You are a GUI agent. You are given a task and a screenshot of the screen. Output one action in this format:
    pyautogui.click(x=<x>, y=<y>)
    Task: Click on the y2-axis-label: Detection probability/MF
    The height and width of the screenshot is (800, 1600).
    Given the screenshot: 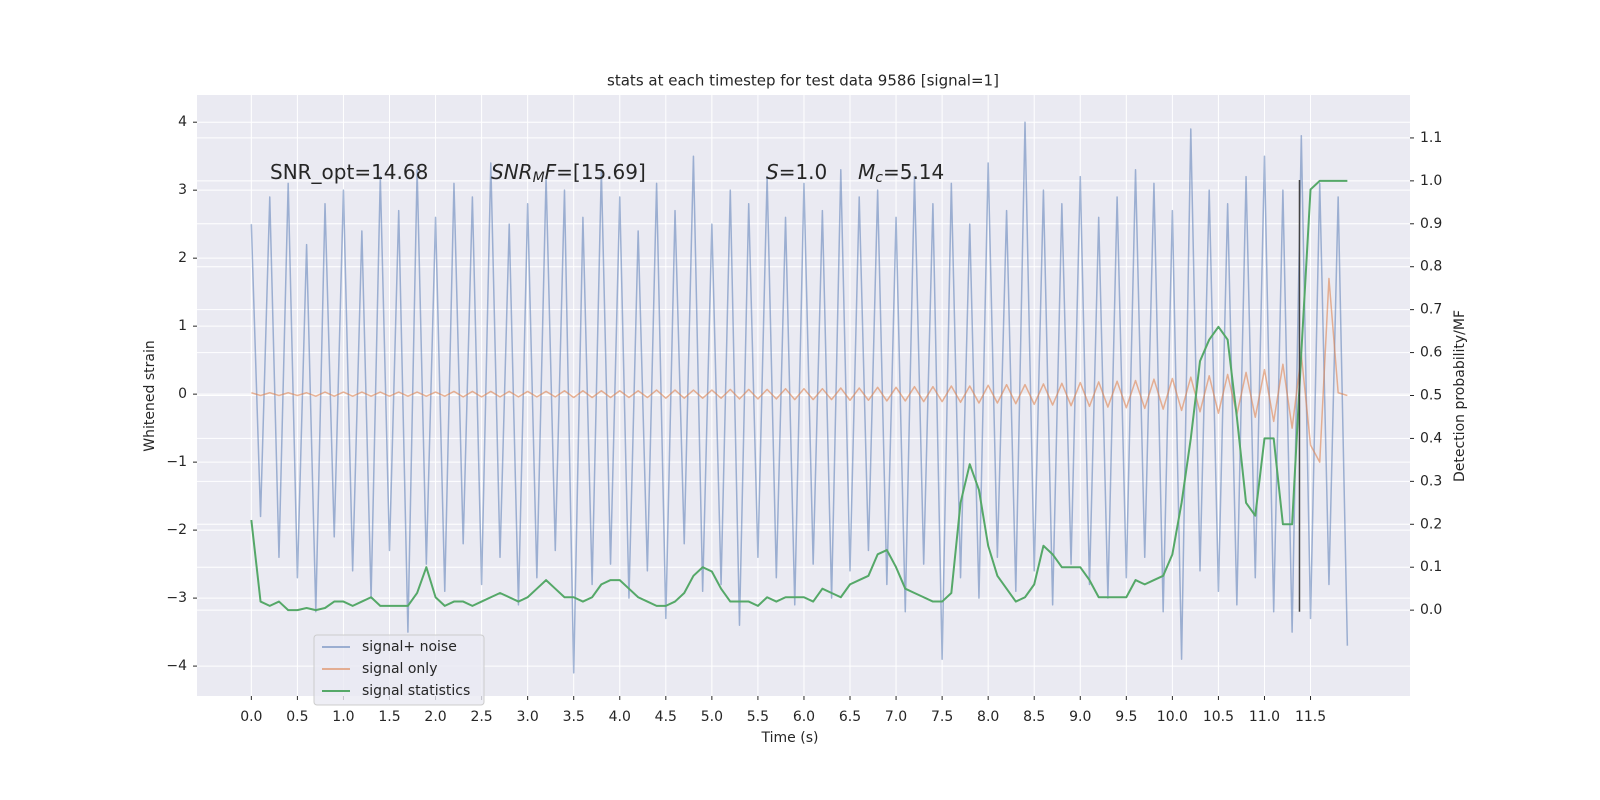 What is the action you would take?
    pyautogui.click(x=1460, y=396)
    